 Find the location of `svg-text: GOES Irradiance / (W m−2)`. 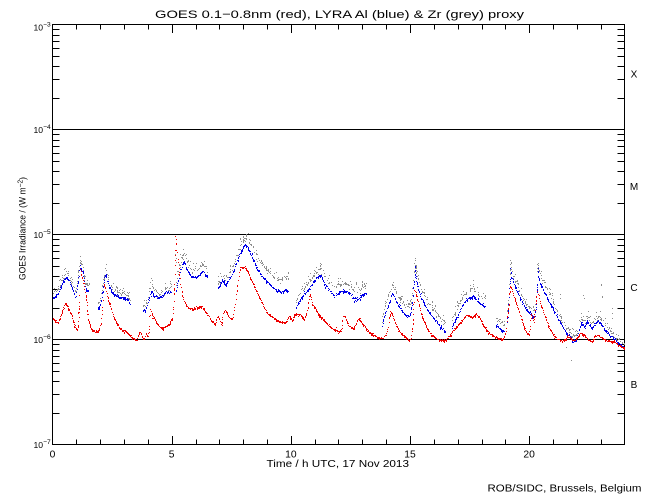

svg-text: GOES Irradiance / (W m−2) is located at coordinates (23, 228).